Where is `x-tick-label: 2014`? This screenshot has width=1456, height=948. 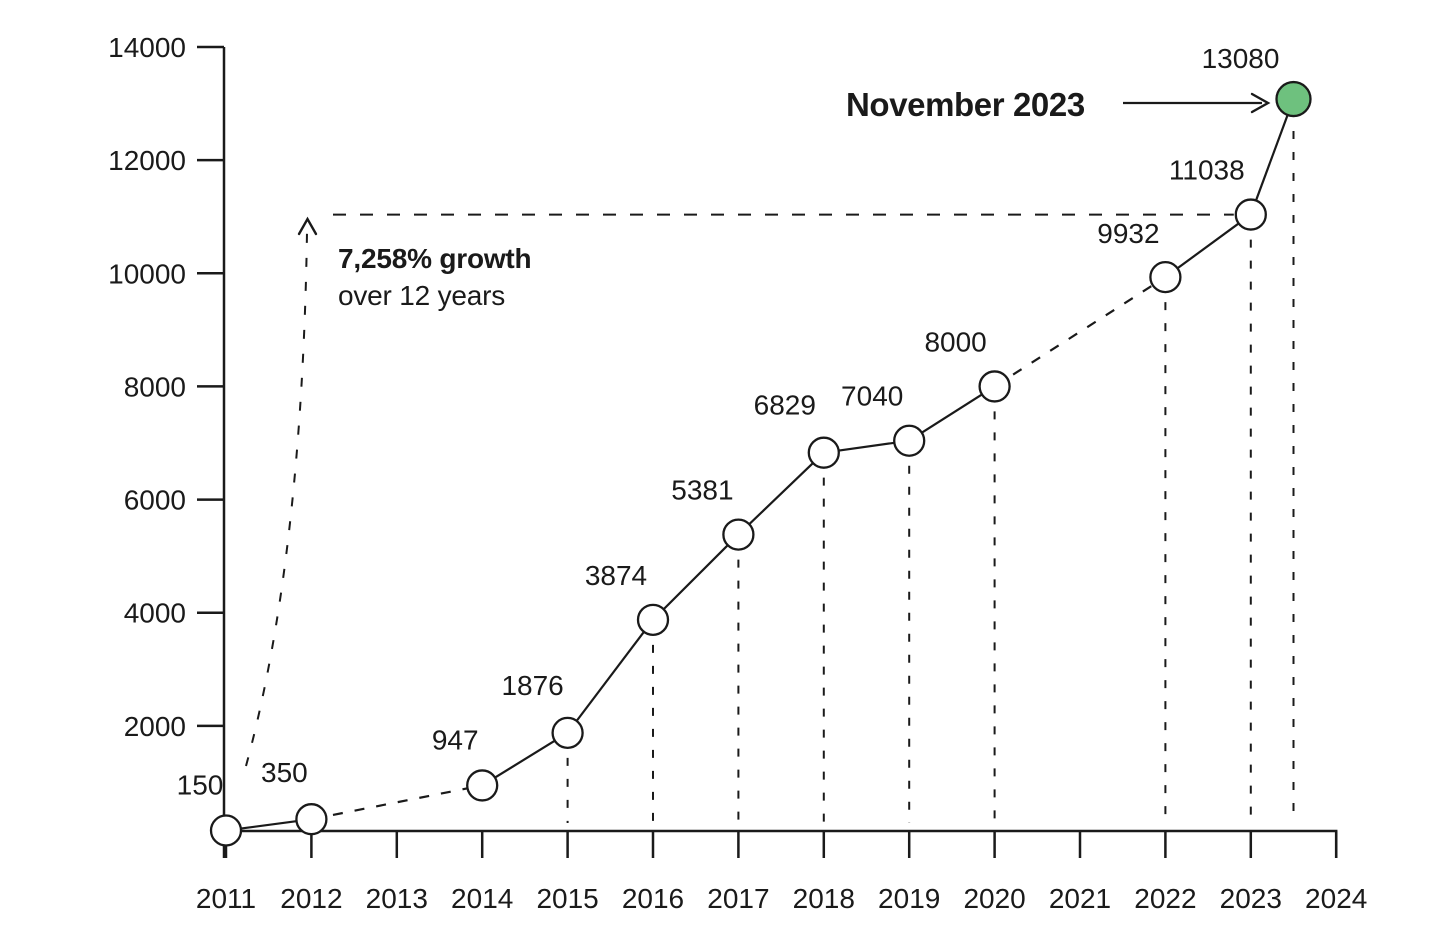 x-tick-label: 2014 is located at coordinates (482, 898).